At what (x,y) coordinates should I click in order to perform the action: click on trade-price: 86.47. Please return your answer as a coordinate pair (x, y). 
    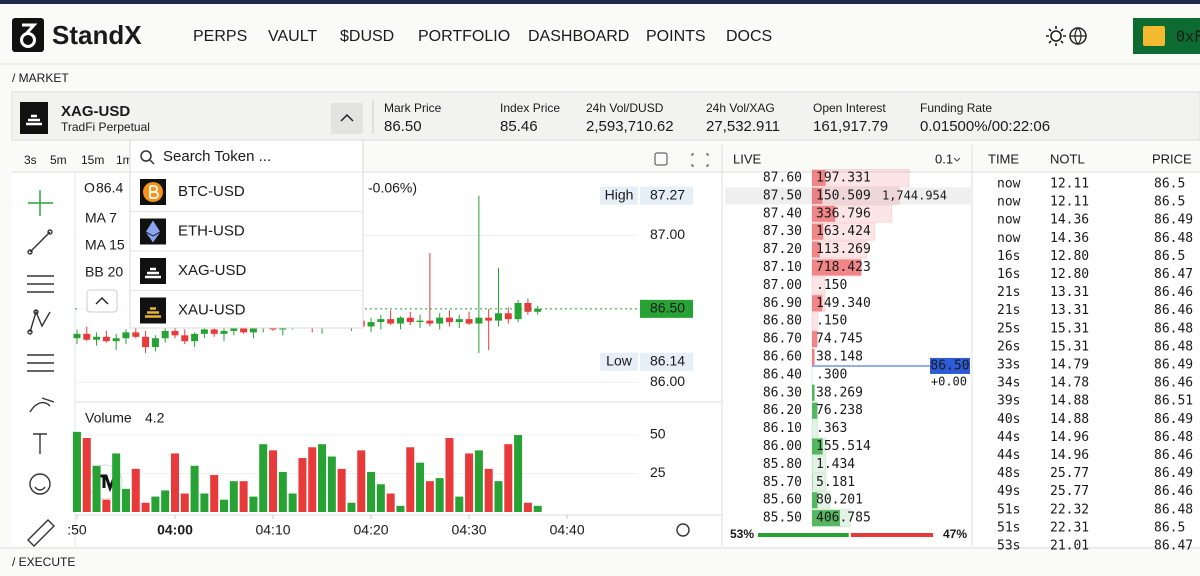
    Looking at the image, I should click on (1173, 546).